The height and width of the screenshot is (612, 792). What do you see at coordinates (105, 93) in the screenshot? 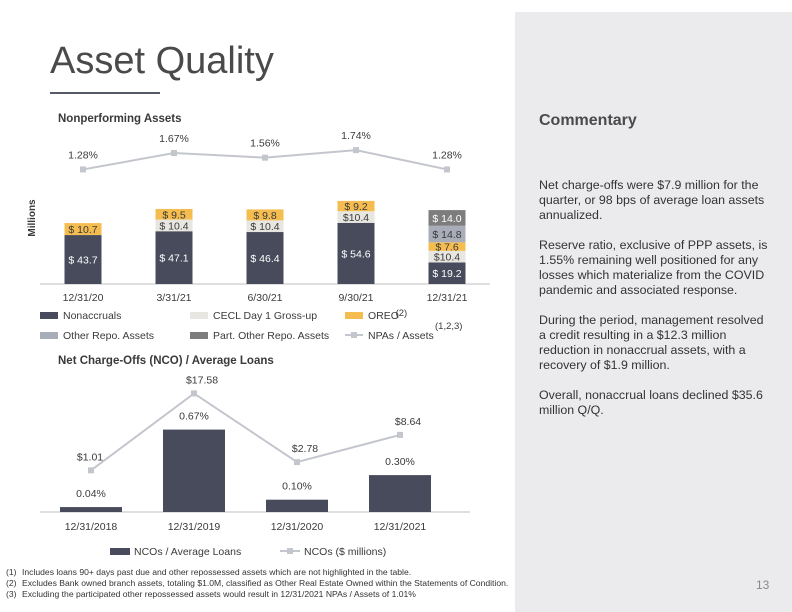
I see `title-underline` at bounding box center [105, 93].